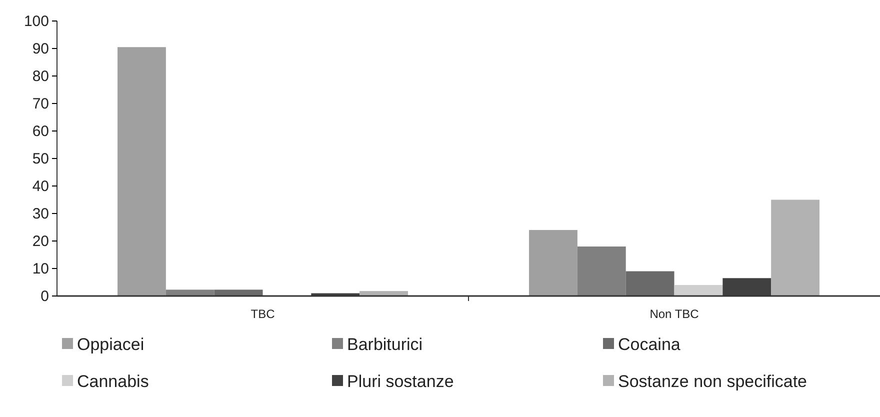  Describe the element at coordinates (40, 76) in the screenshot. I see `y-tick-label: 80` at that location.